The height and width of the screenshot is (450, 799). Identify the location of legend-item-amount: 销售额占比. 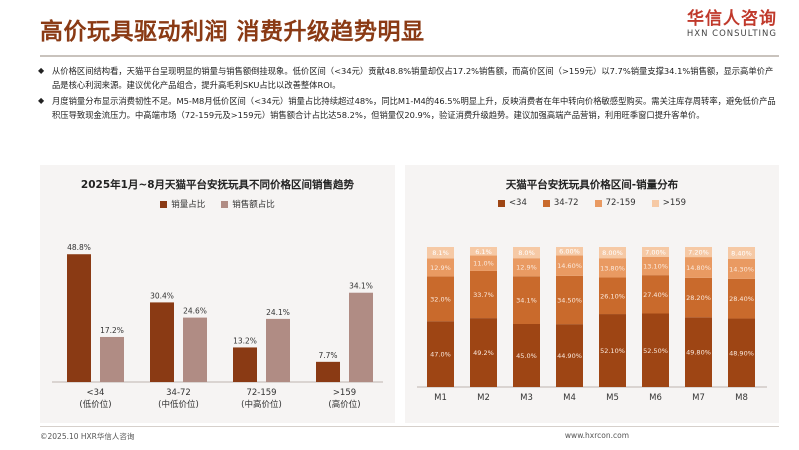
(248, 204).